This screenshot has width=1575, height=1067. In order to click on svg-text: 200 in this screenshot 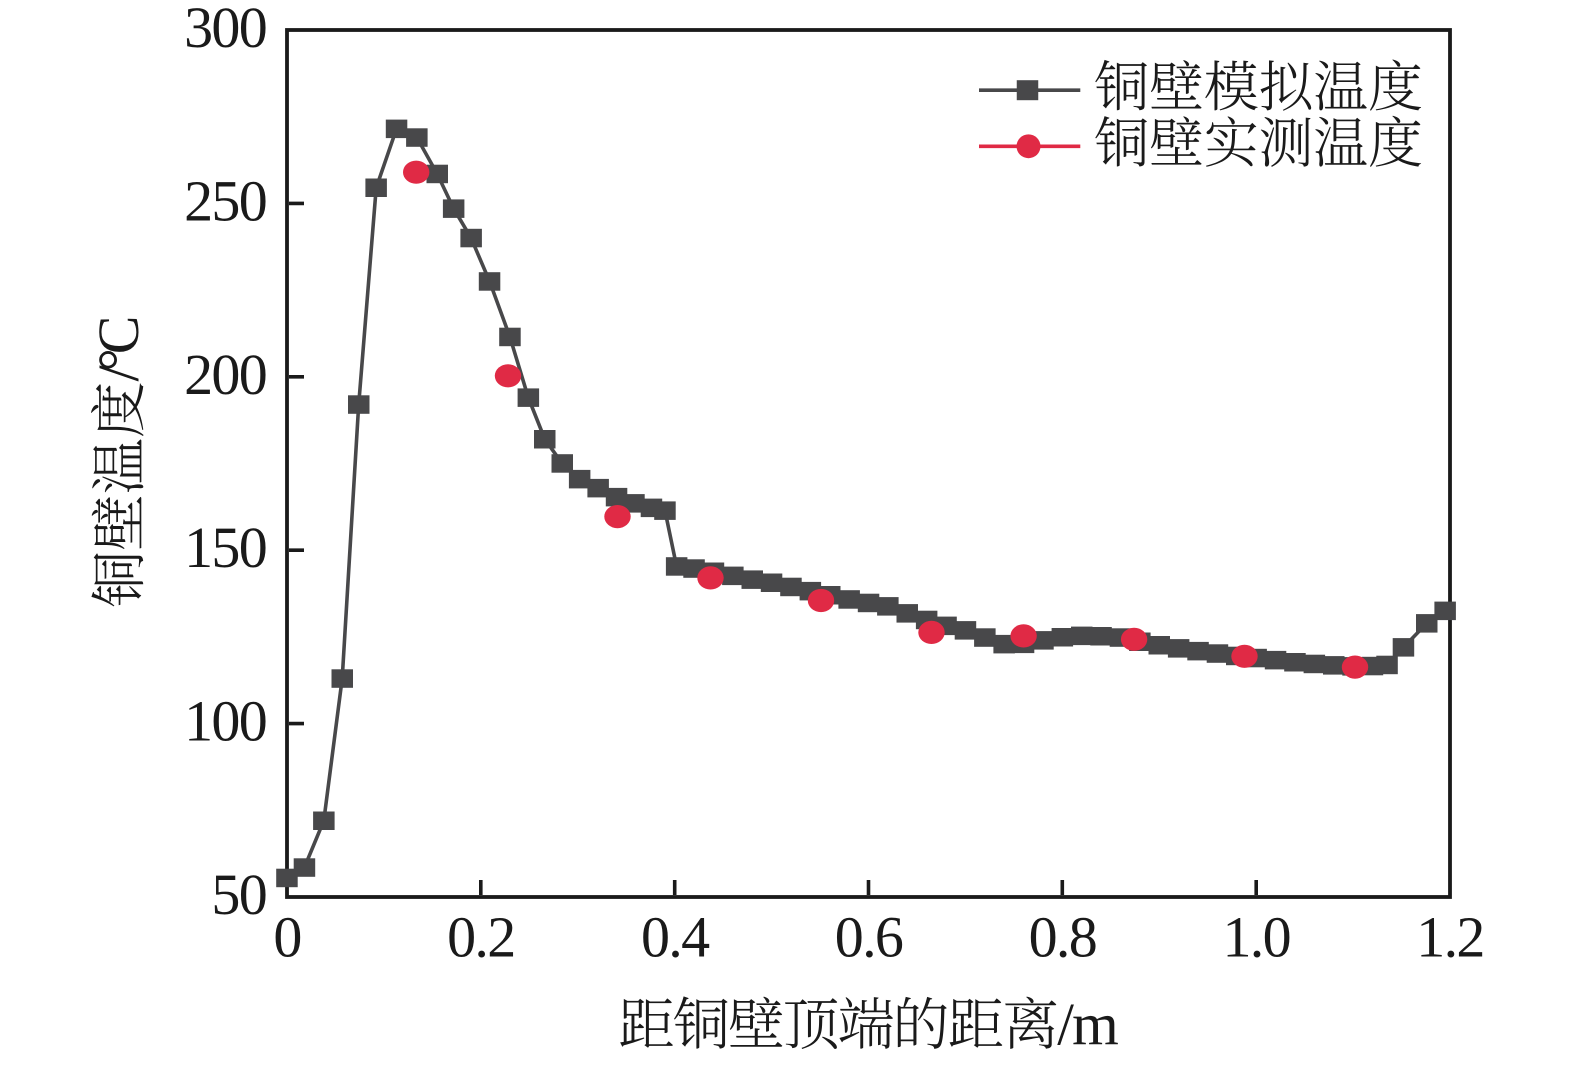, I will do `click(225, 374)`.